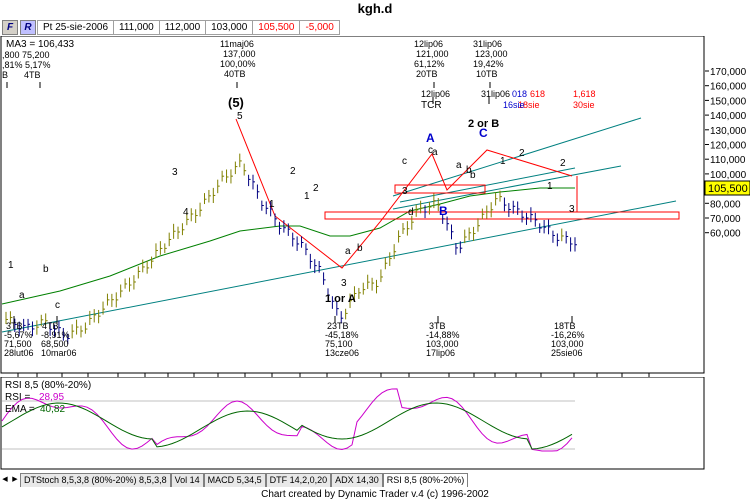  What do you see at coordinates (52, 409) in the screenshot?
I see `ema-value: 40,82` at bounding box center [52, 409].